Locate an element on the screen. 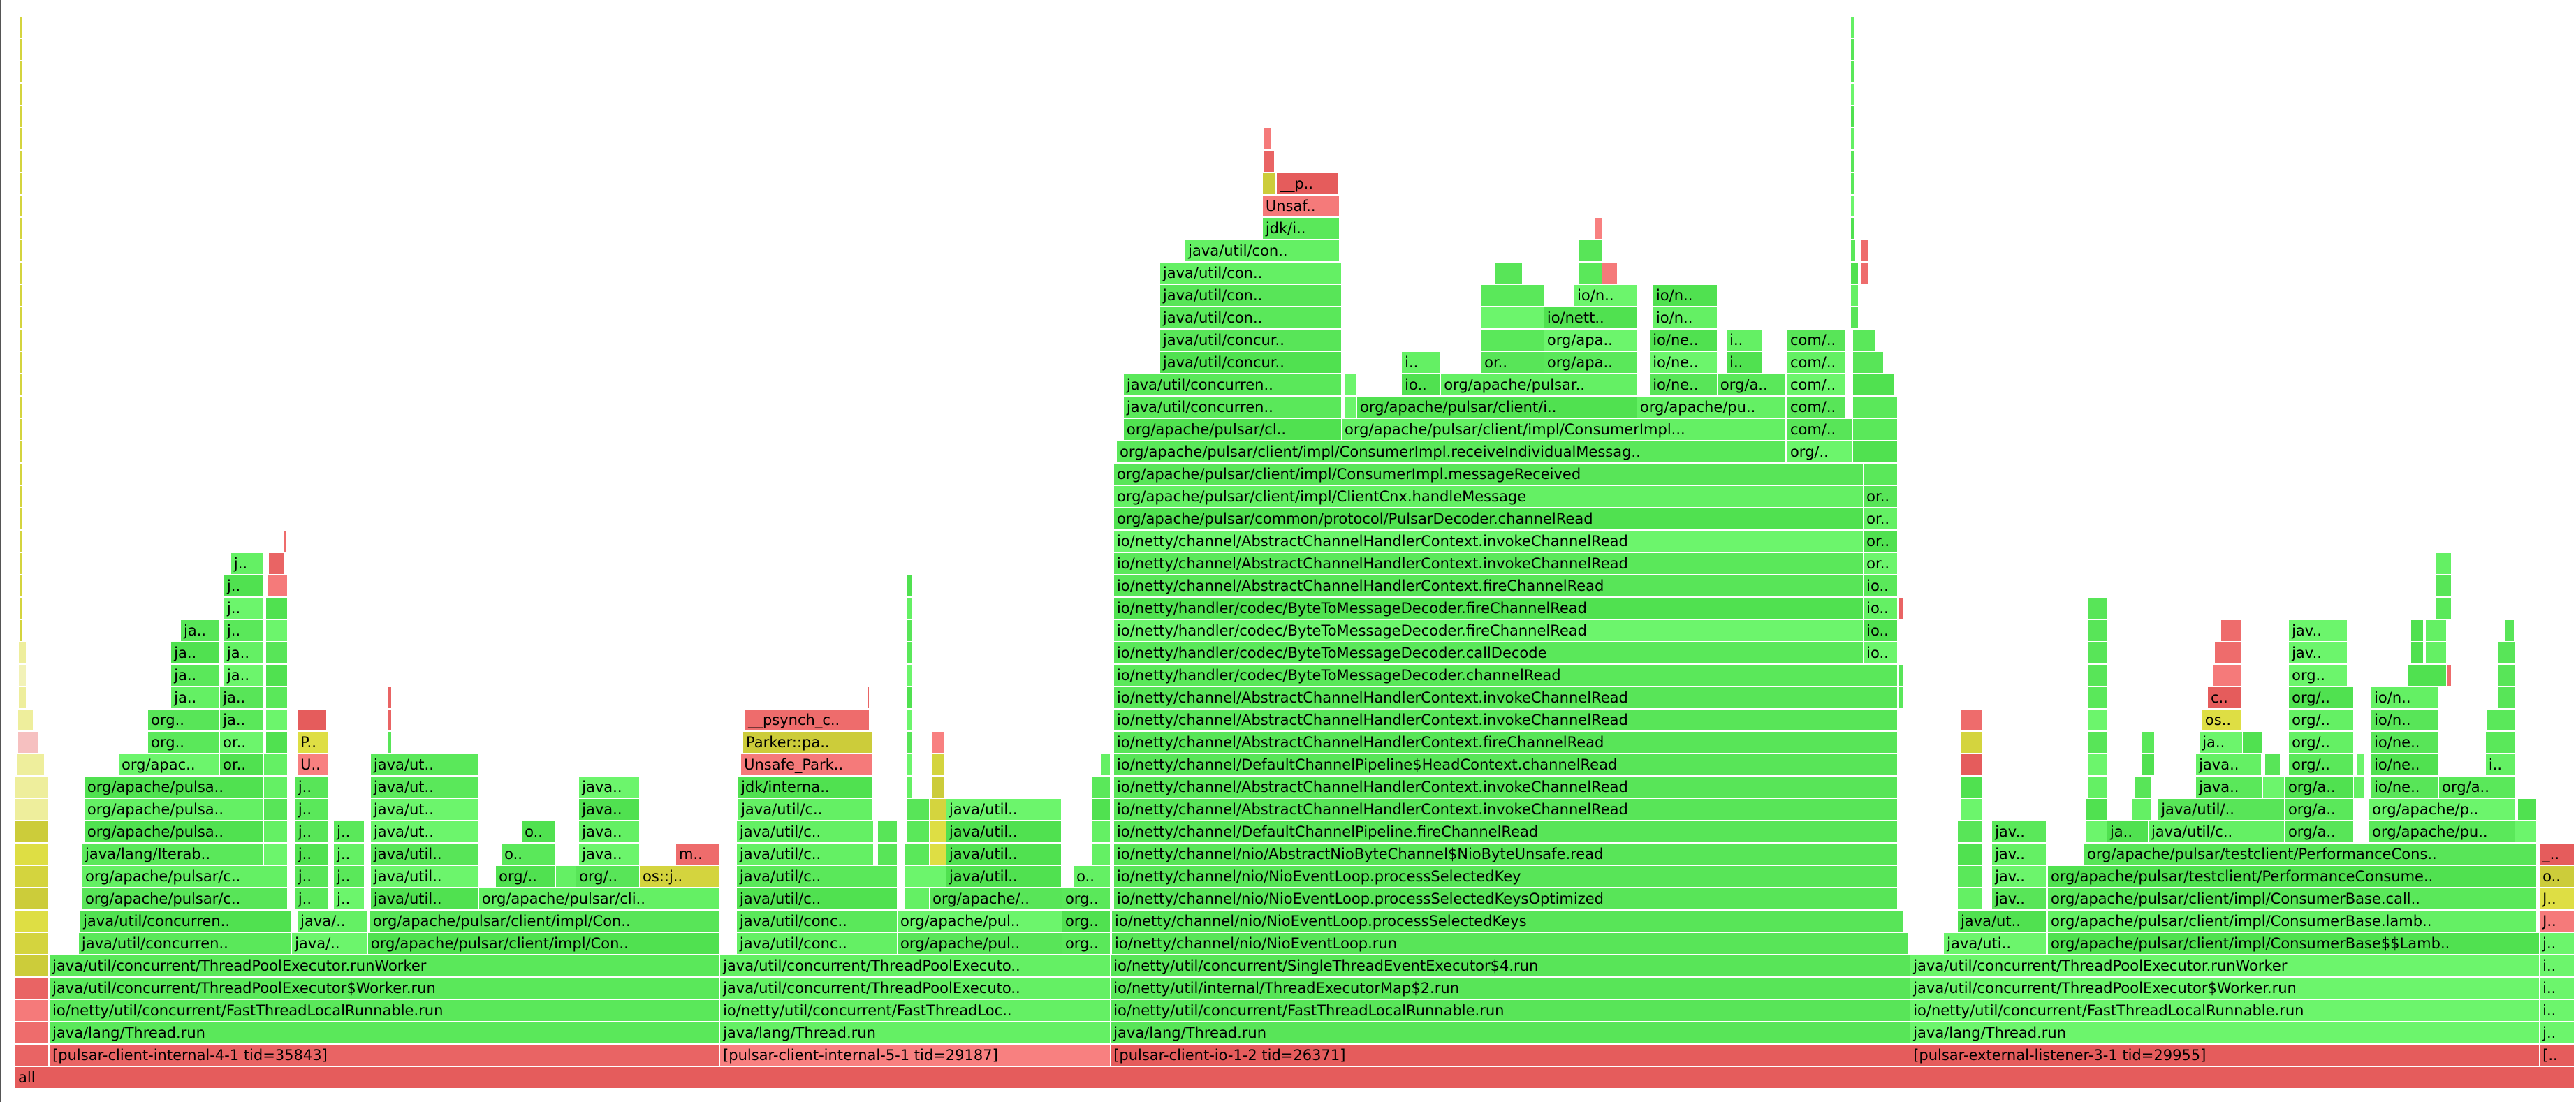 The image size is (2576, 1102). flame-frame: org/.. is located at coordinates (2321, 743).